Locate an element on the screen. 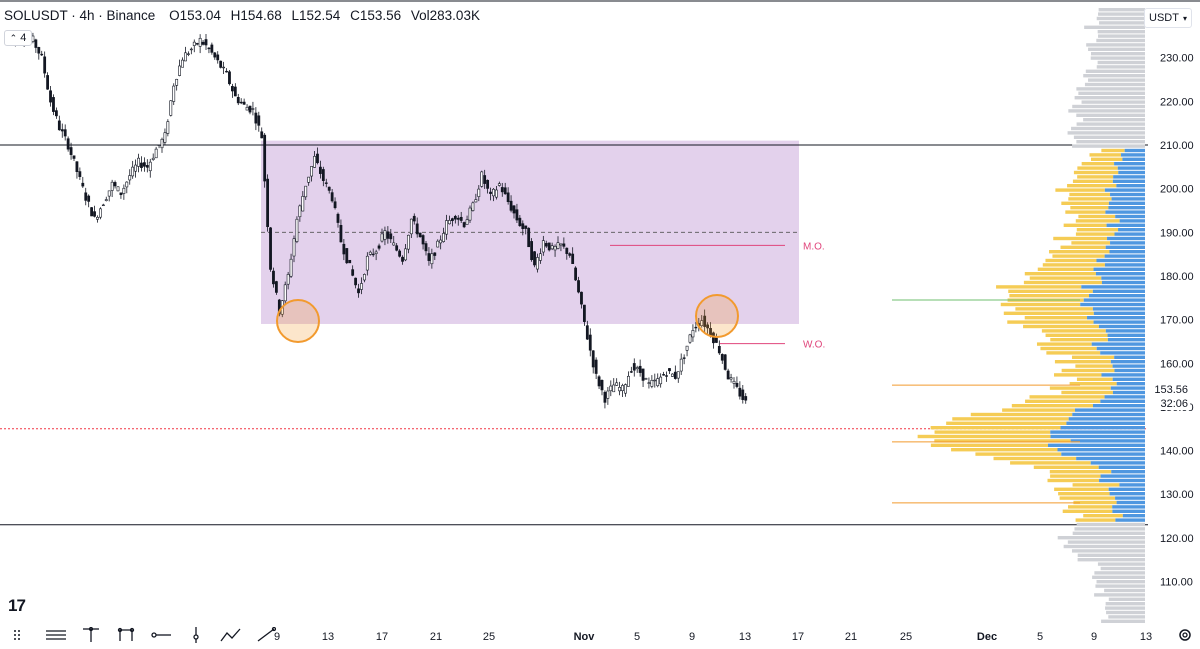 The height and width of the screenshot is (649, 1200). horizontal-ray-icon is located at coordinates (161, 635).